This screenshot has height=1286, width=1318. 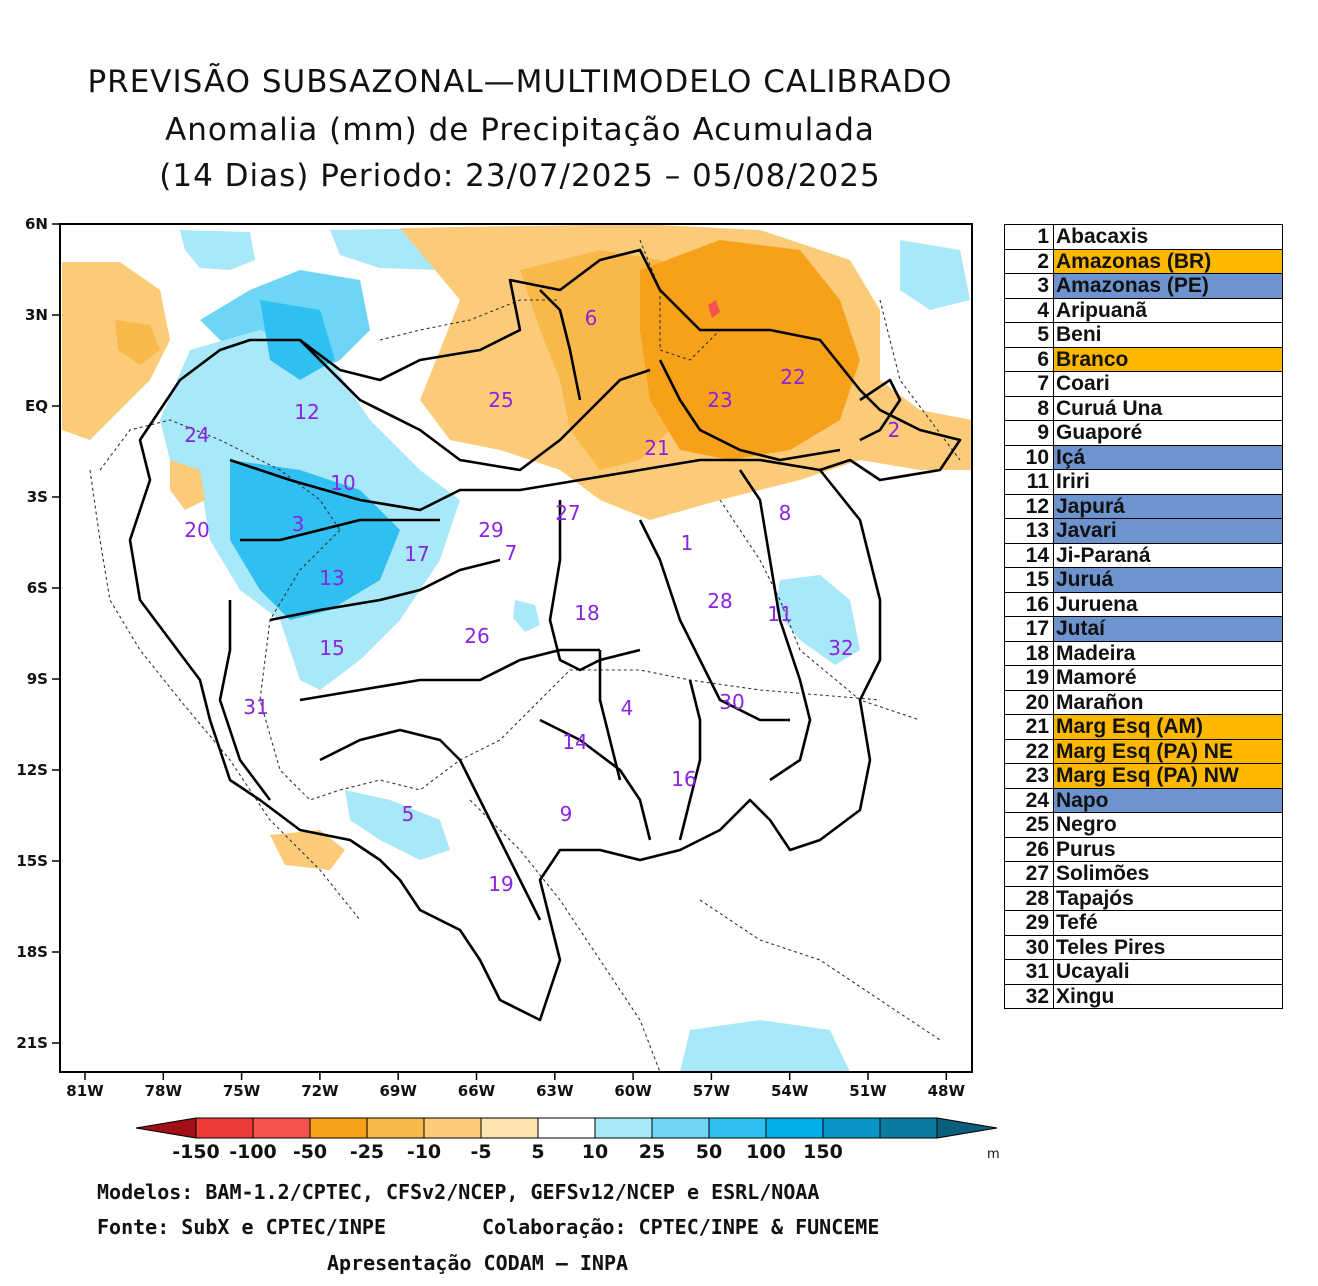 I want to click on basin-line-guapore, so click(x=595, y=779).